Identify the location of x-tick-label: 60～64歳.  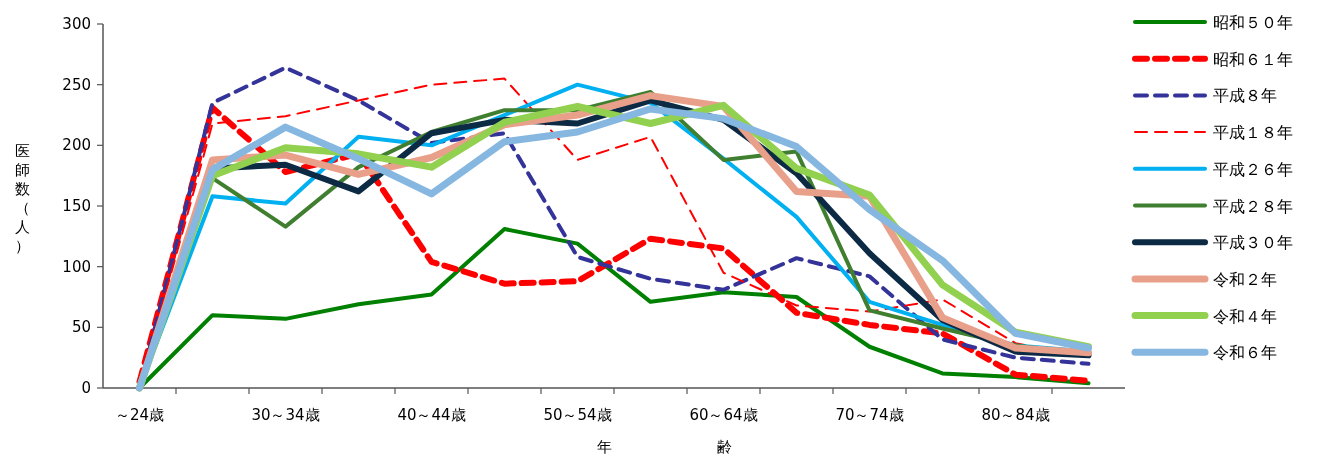
(723, 415).